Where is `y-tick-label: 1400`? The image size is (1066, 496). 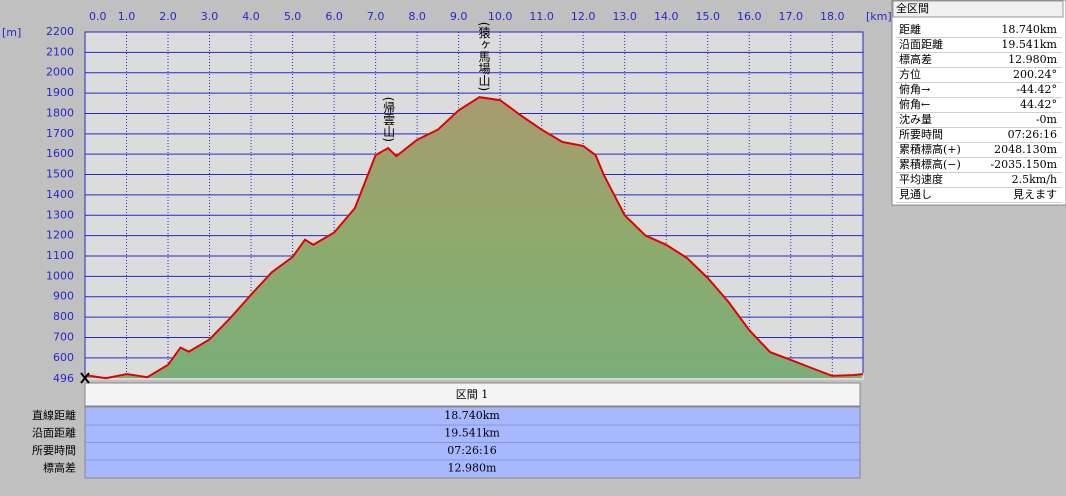
y-tick-label: 1400 is located at coordinates (60, 194).